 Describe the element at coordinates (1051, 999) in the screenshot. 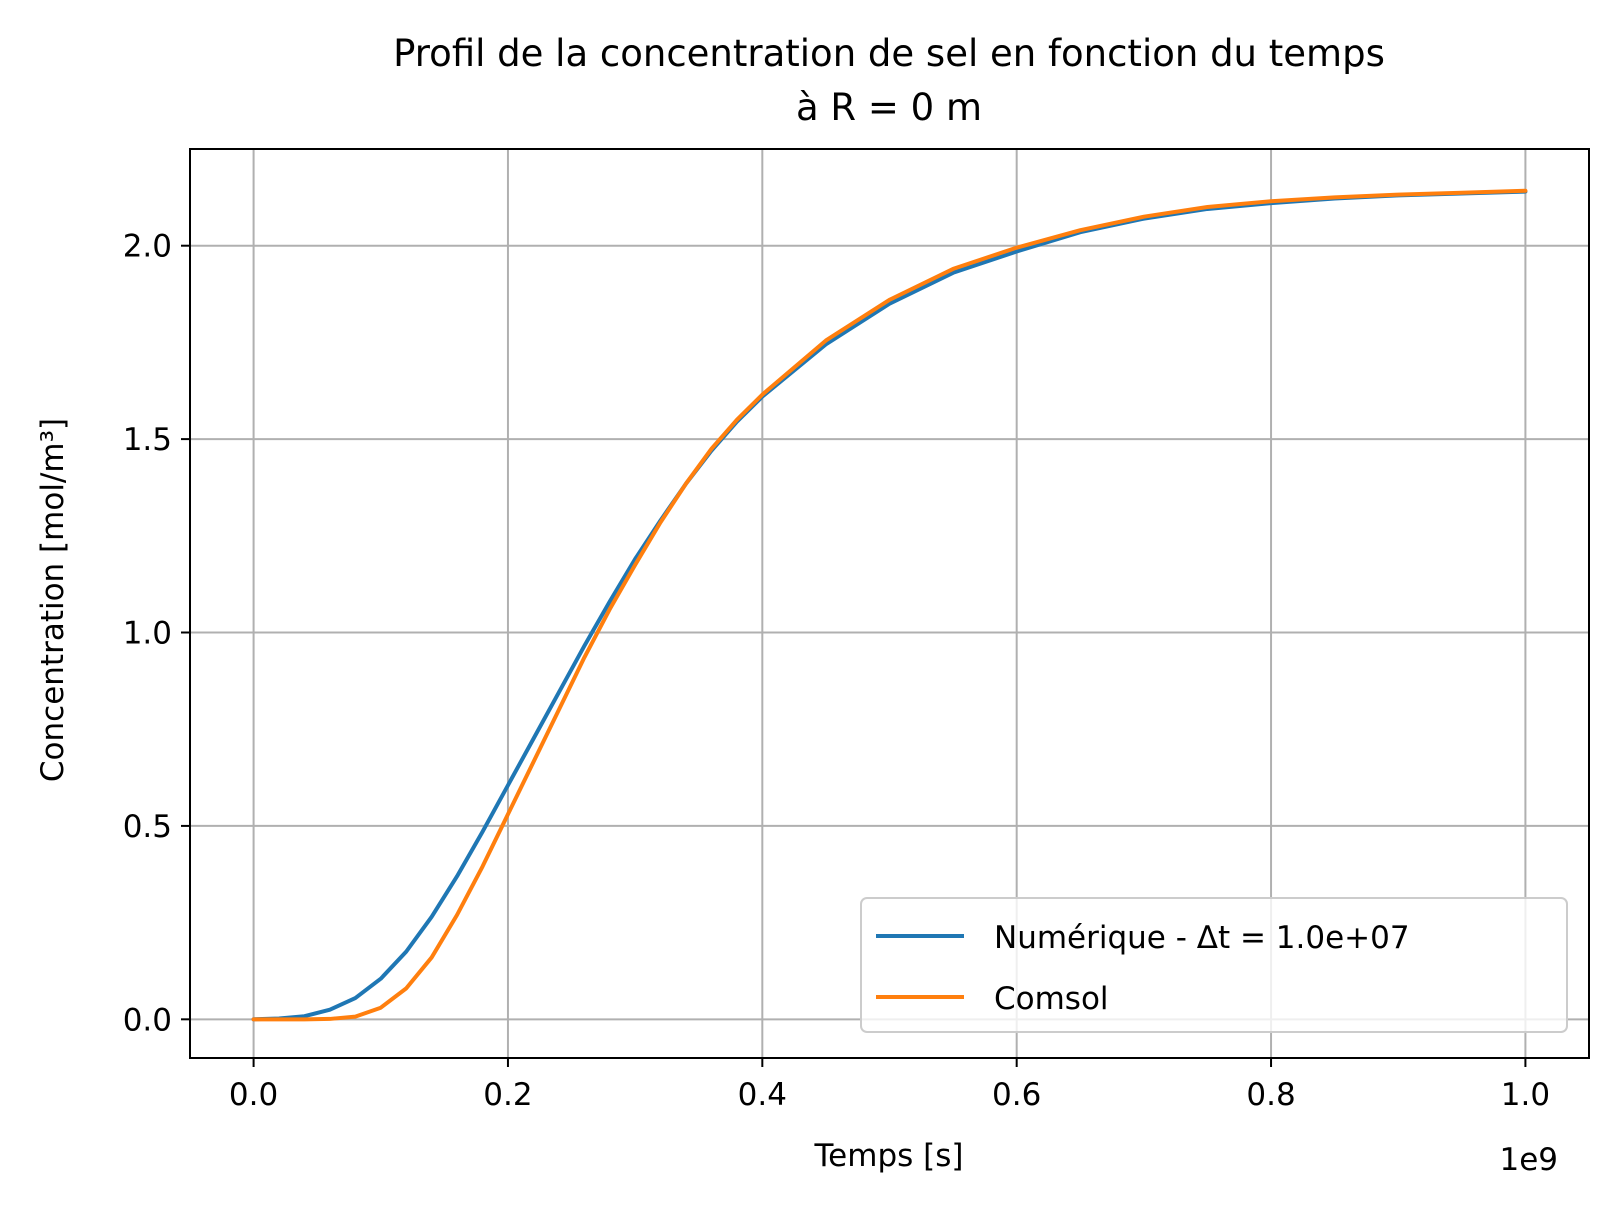

I see `legend-label-comsol: Comsol` at that location.